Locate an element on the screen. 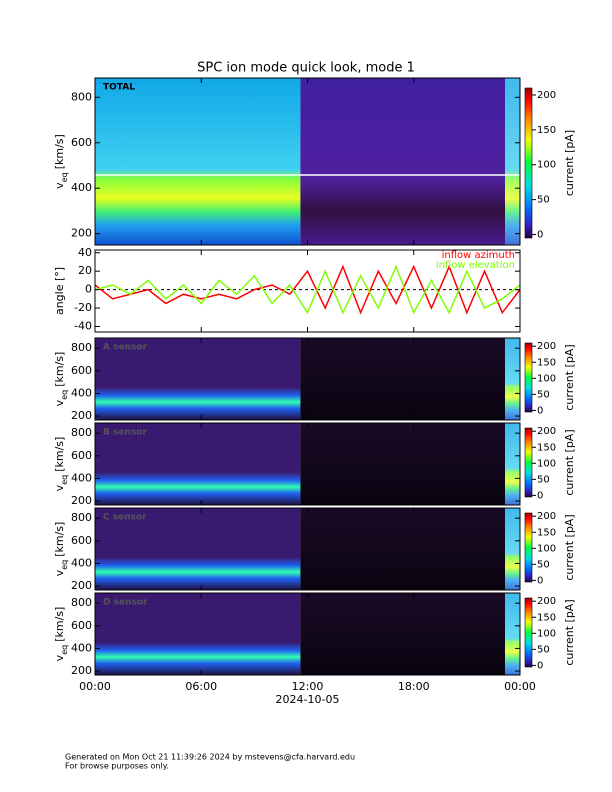  x-tick-label: 12:00 is located at coordinates (308, 686).